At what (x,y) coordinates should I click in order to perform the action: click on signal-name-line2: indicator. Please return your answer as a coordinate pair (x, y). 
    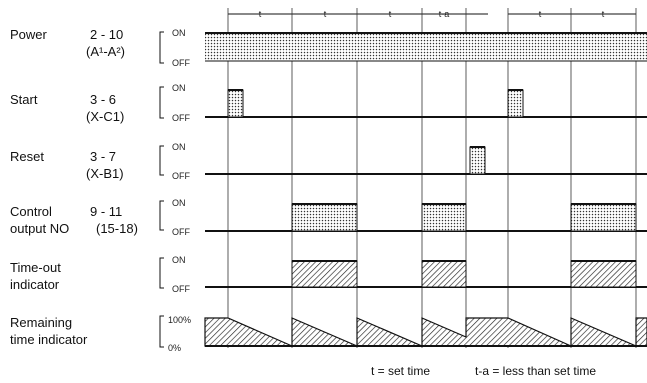
    Looking at the image, I should click on (35, 284).